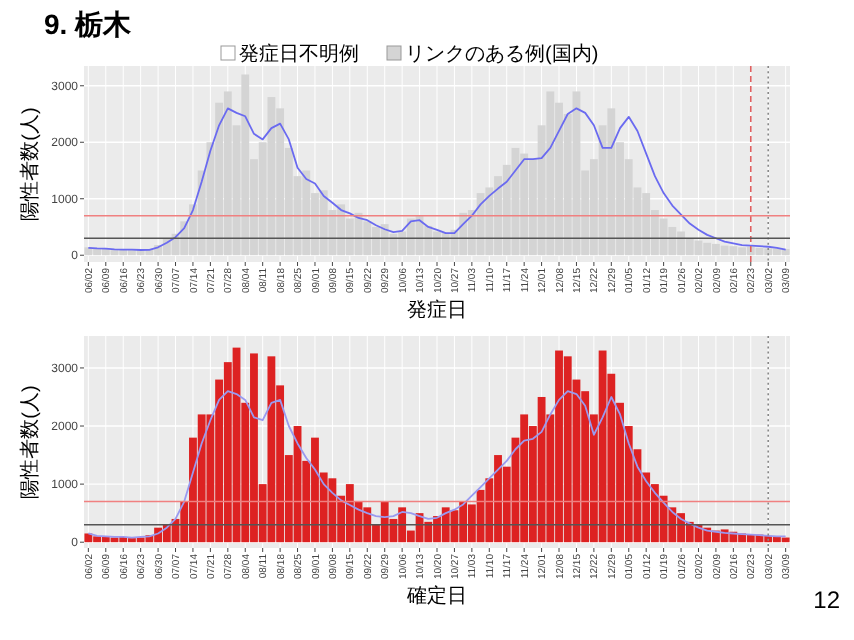  I want to click on text: 12, so click(827, 600).